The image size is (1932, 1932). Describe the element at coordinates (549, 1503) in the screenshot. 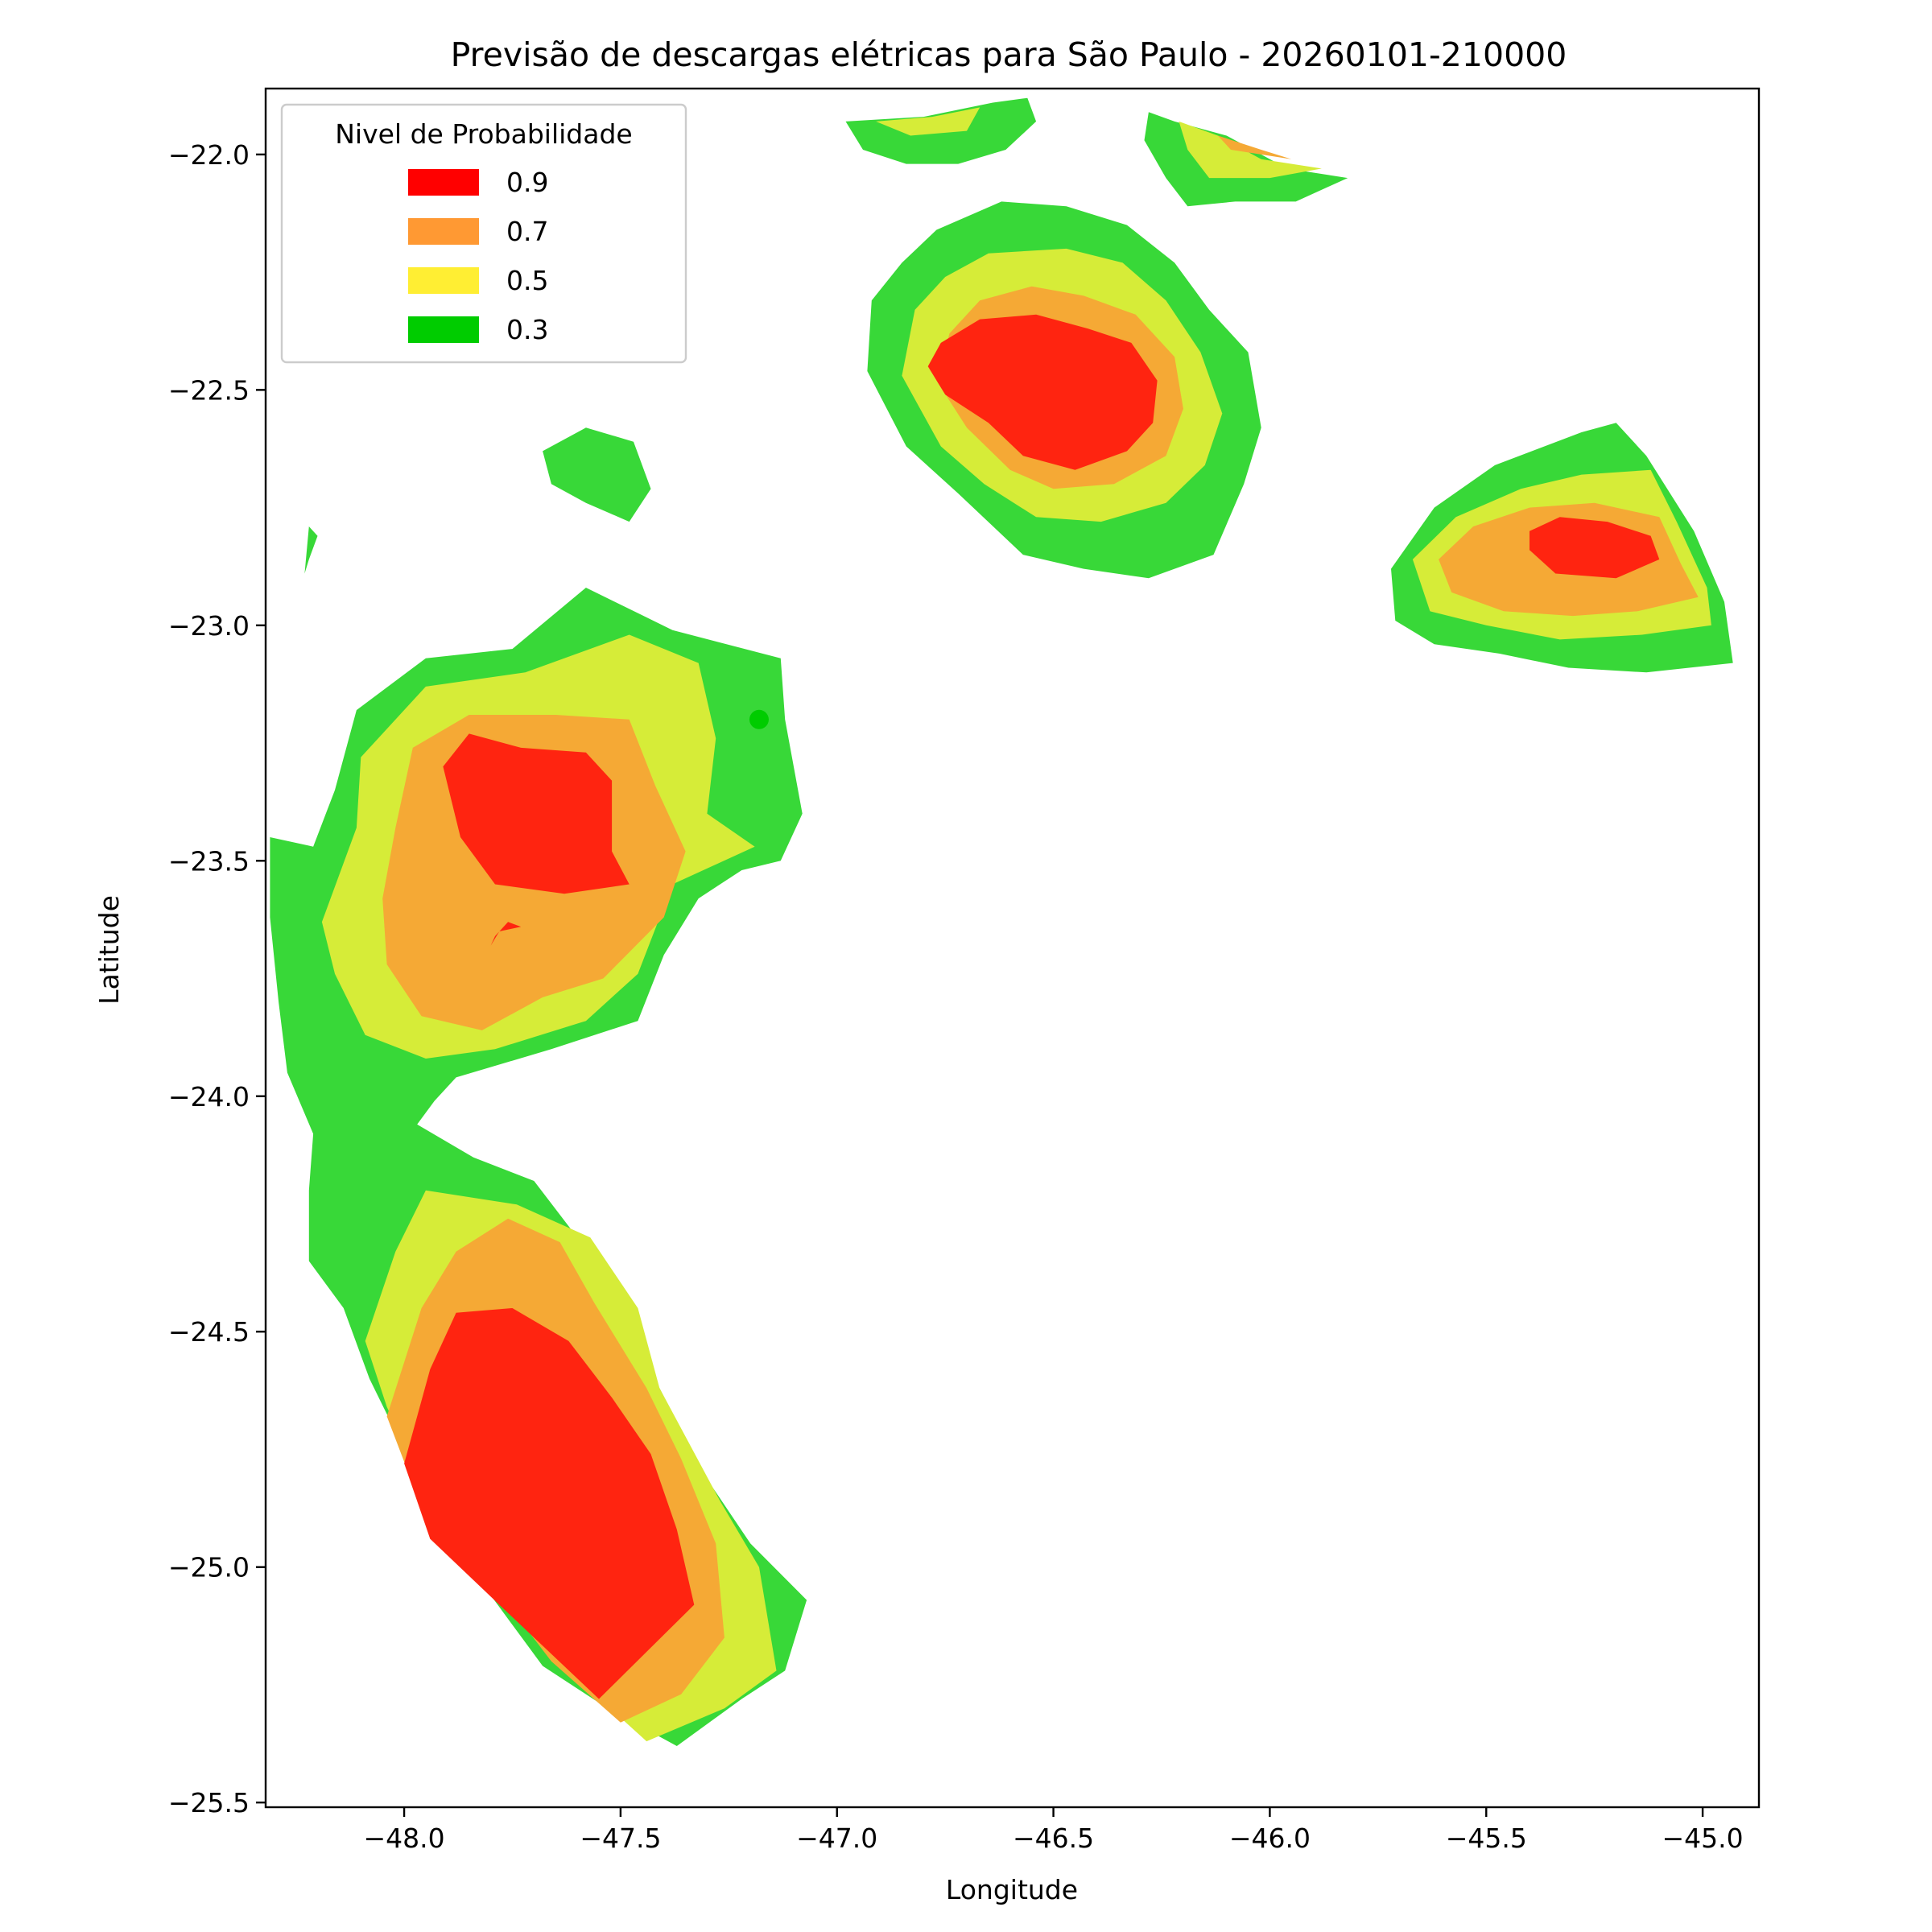

I see `cell-southwest-level-09-region` at that location.